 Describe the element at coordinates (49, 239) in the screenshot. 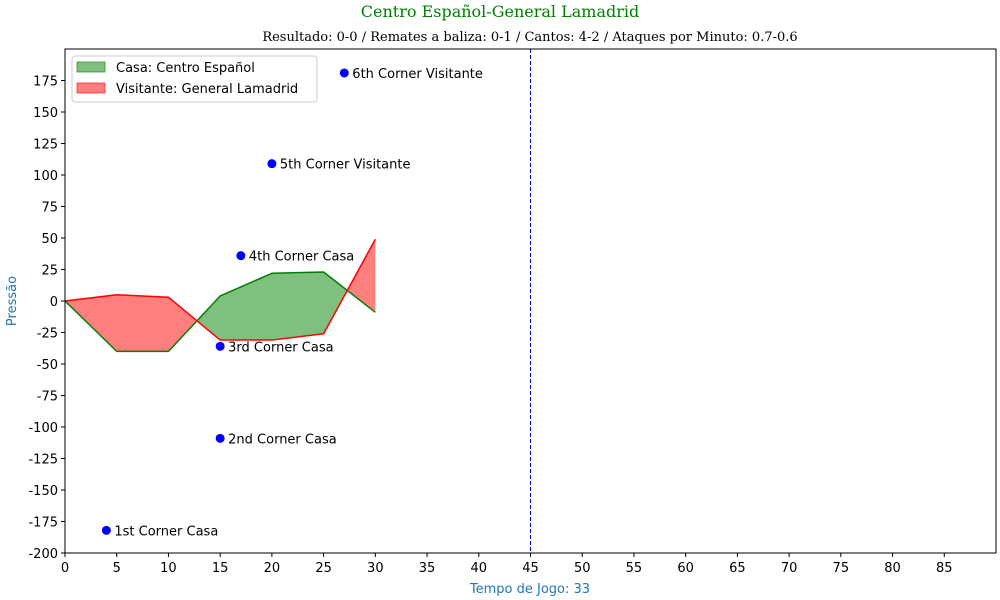

I see `y-tick-label: 50` at that location.